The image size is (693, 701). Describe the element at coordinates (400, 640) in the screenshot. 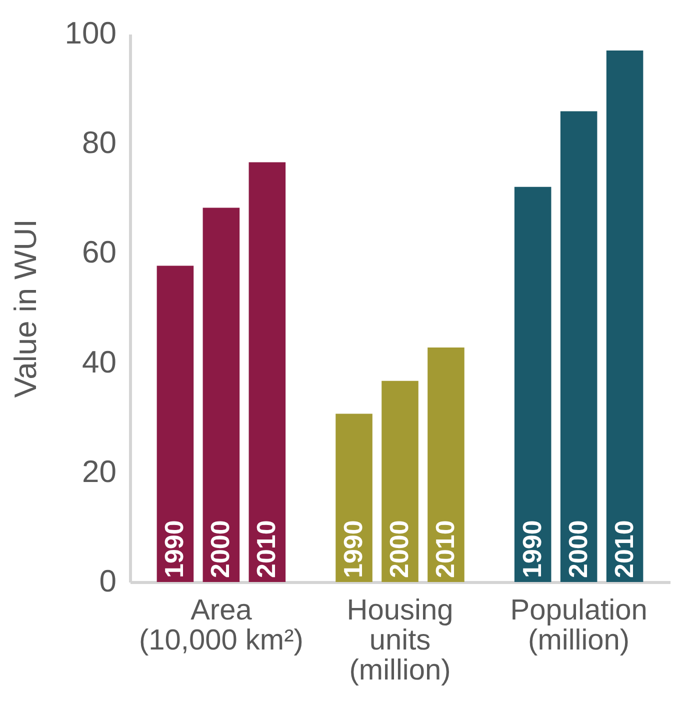

I see `x-tick-label: Housing units (million)` at that location.